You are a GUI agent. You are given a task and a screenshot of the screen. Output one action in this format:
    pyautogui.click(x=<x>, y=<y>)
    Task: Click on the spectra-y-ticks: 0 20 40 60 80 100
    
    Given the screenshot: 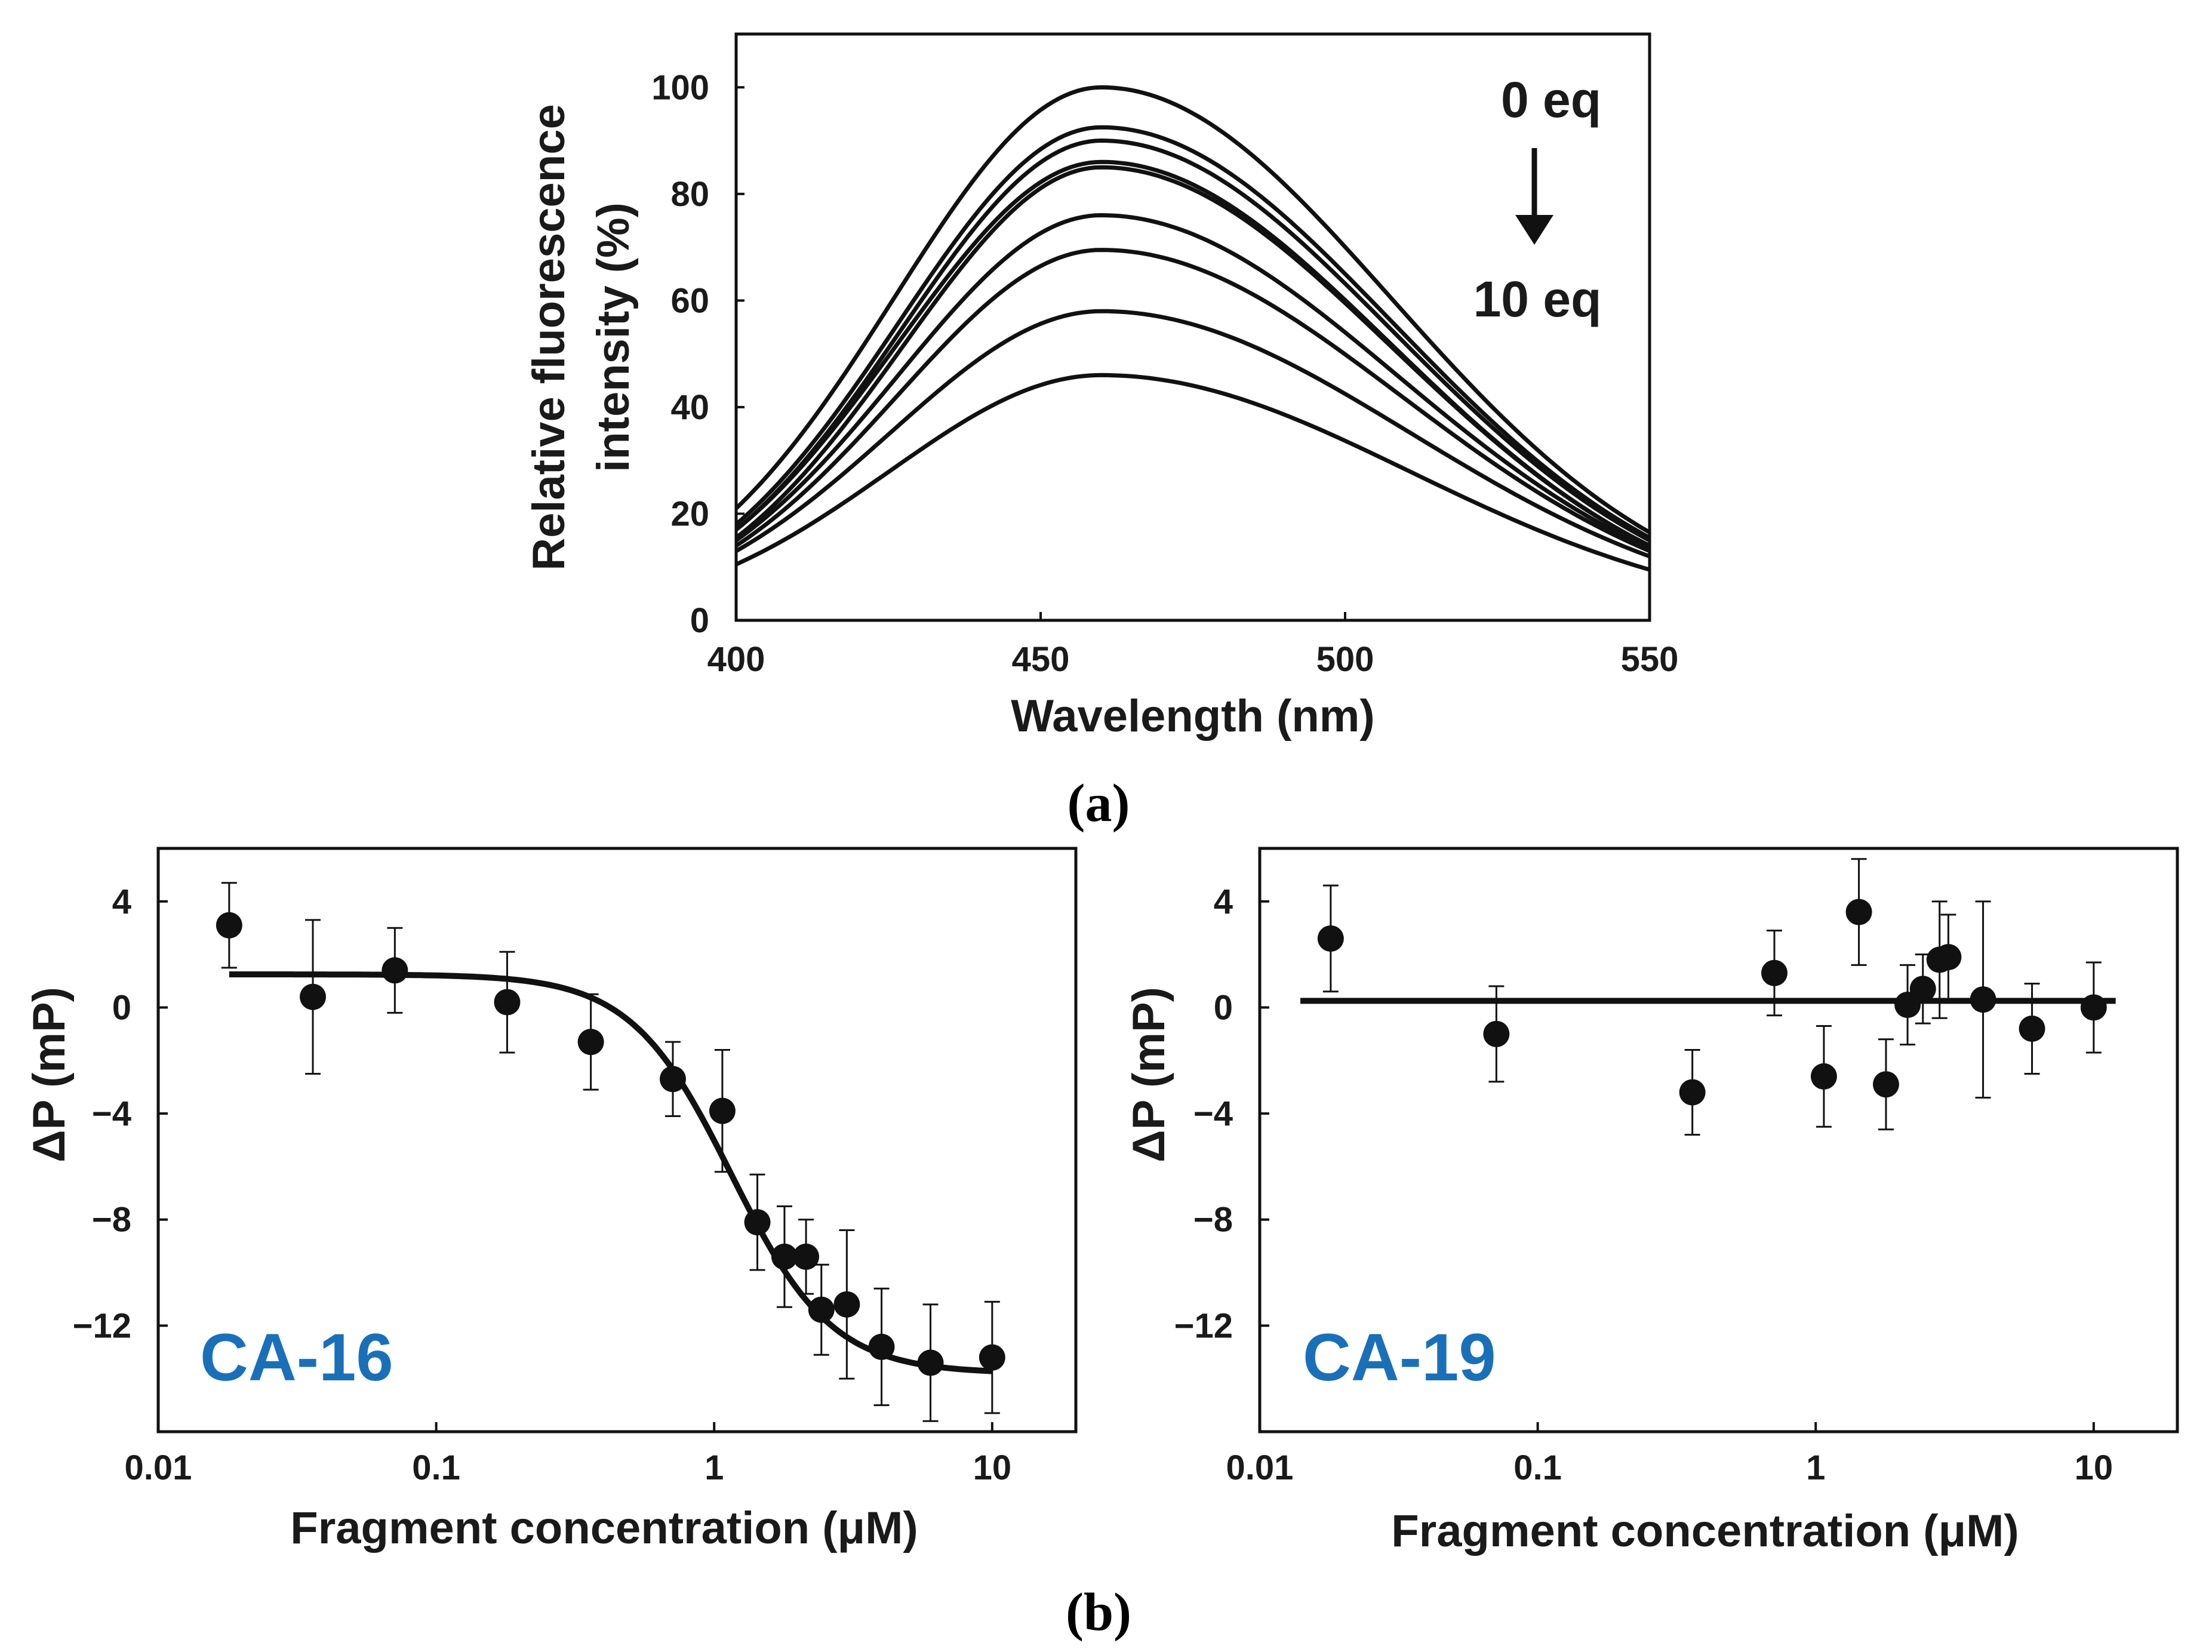 What is the action you would take?
    pyautogui.click(x=697, y=354)
    